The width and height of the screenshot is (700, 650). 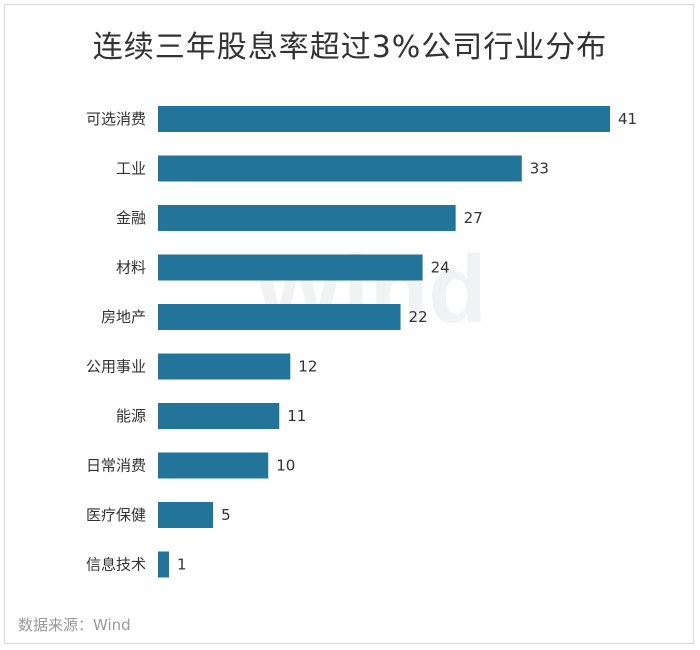 What do you see at coordinates (296, 416) in the screenshot?
I see `value-label: 11` at bounding box center [296, 416].